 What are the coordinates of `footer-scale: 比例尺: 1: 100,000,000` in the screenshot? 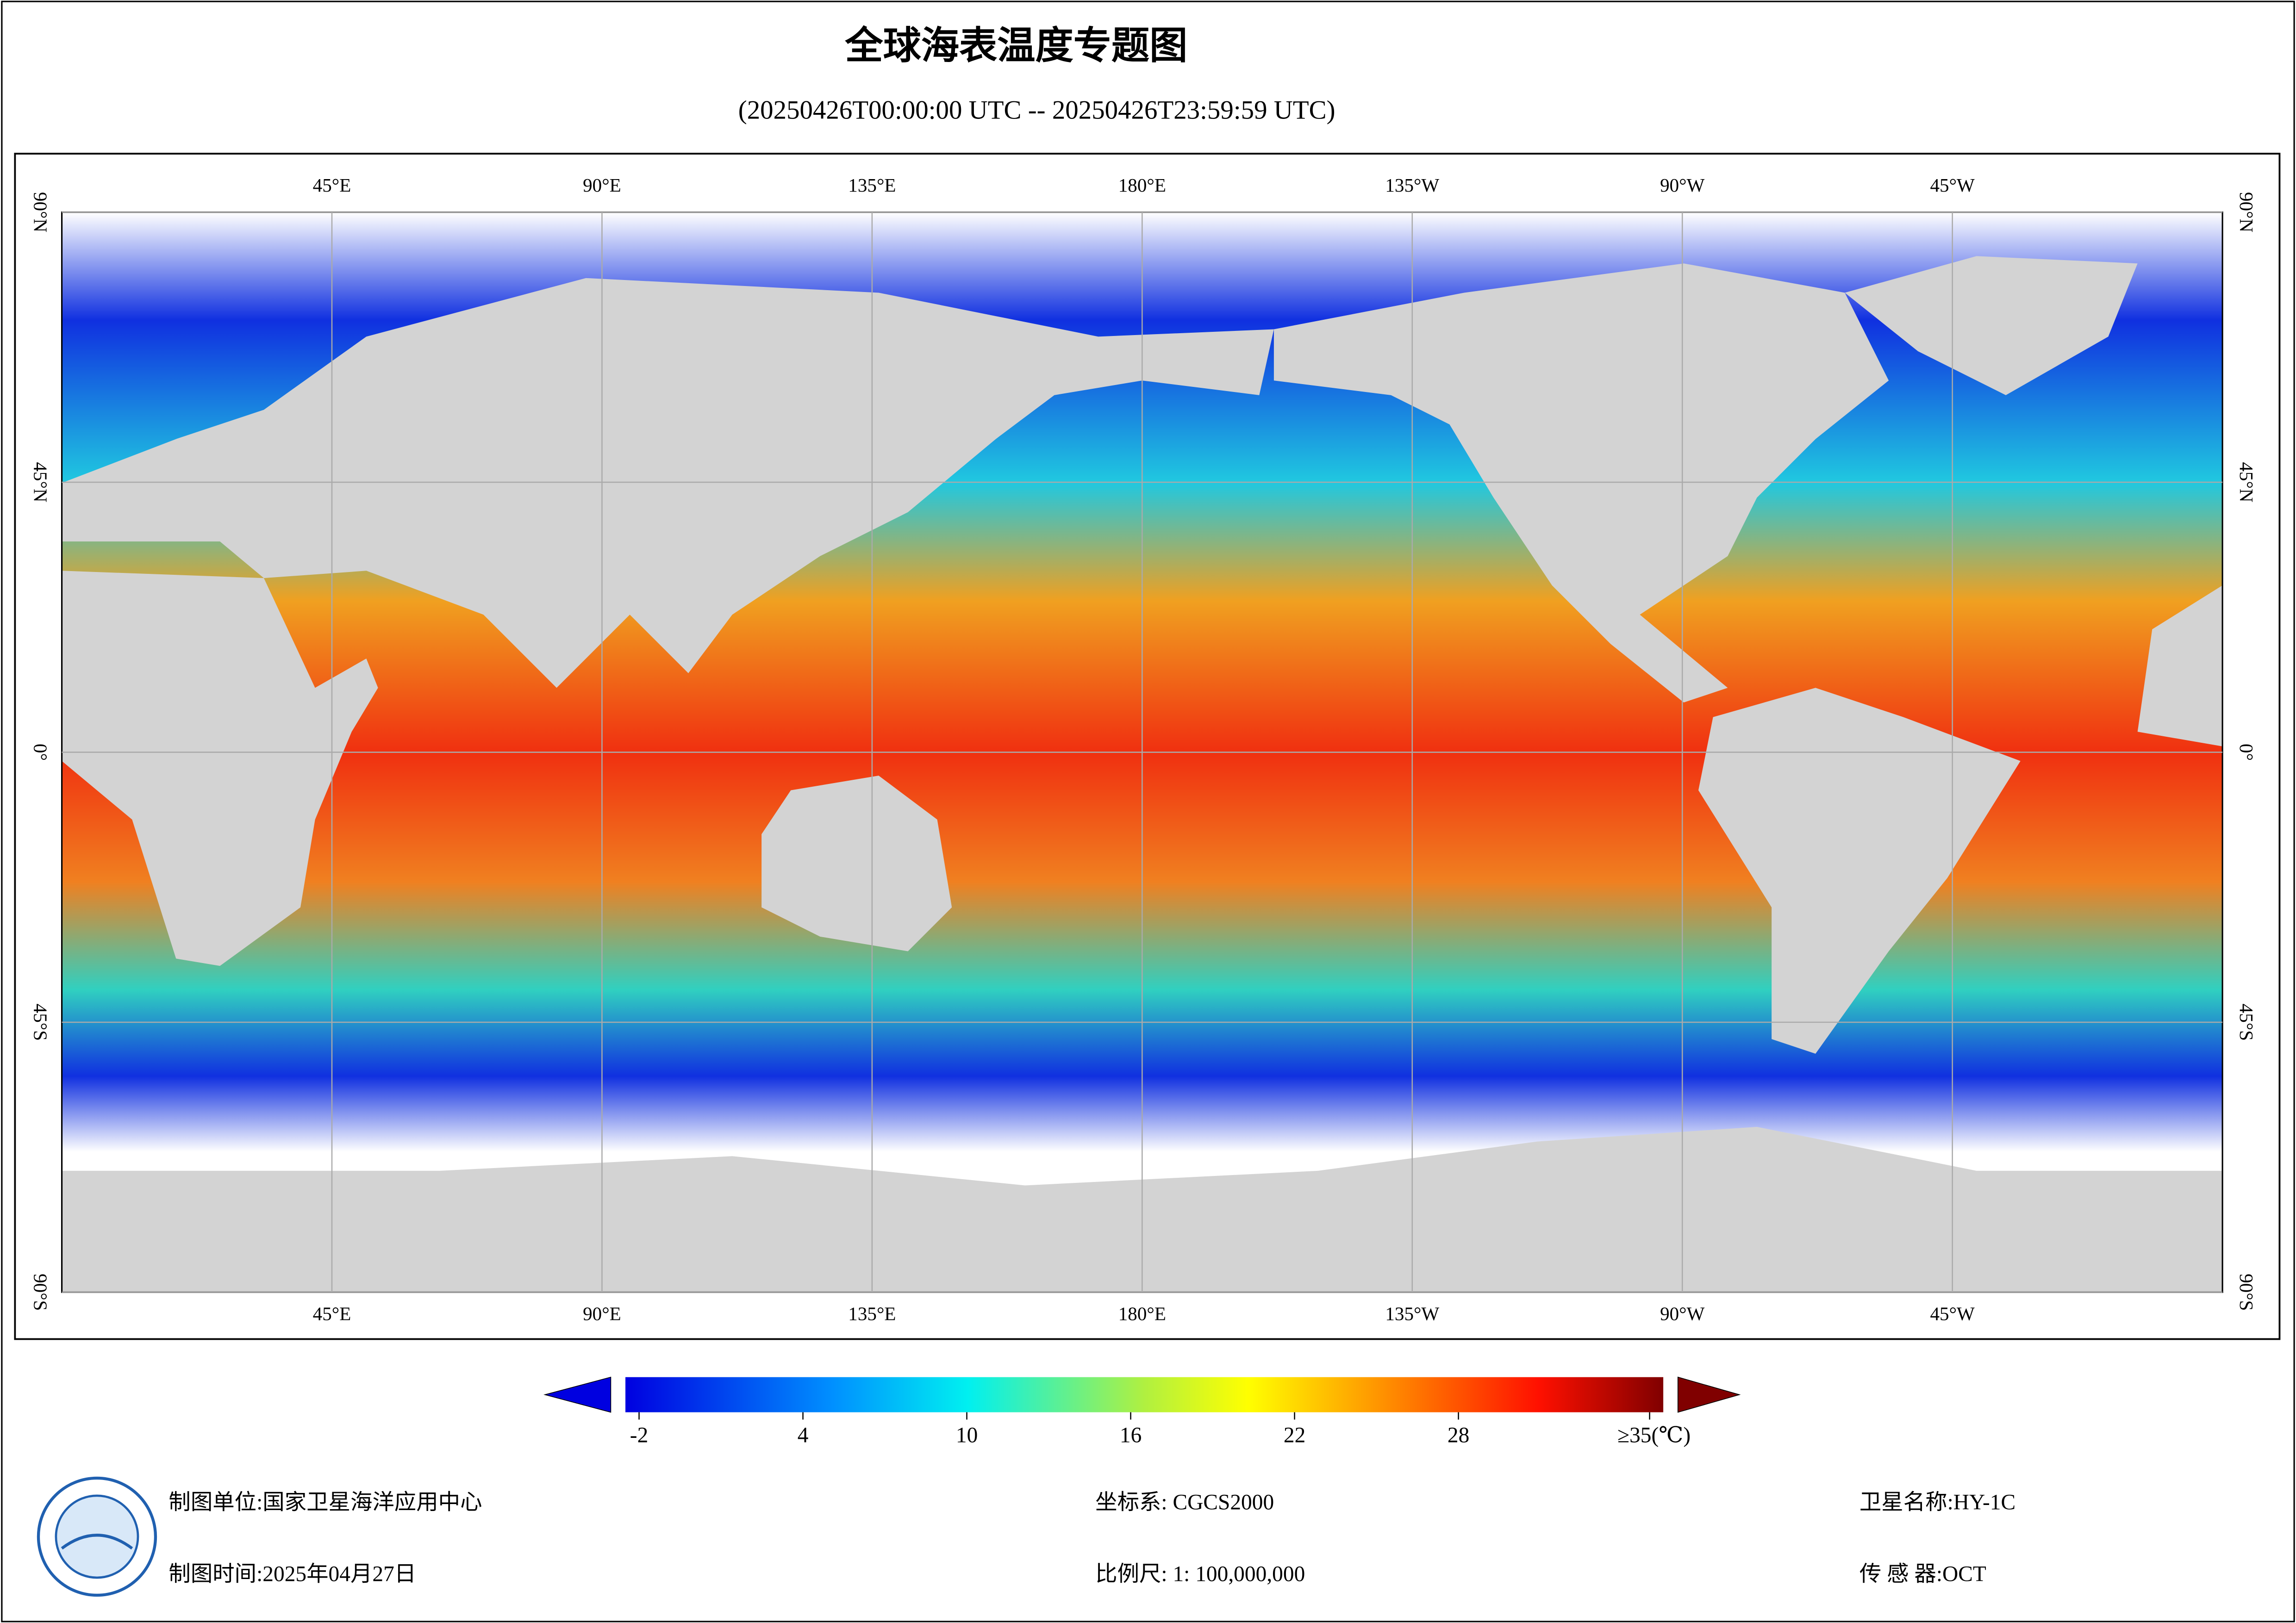 It's located at (1200, 1574).